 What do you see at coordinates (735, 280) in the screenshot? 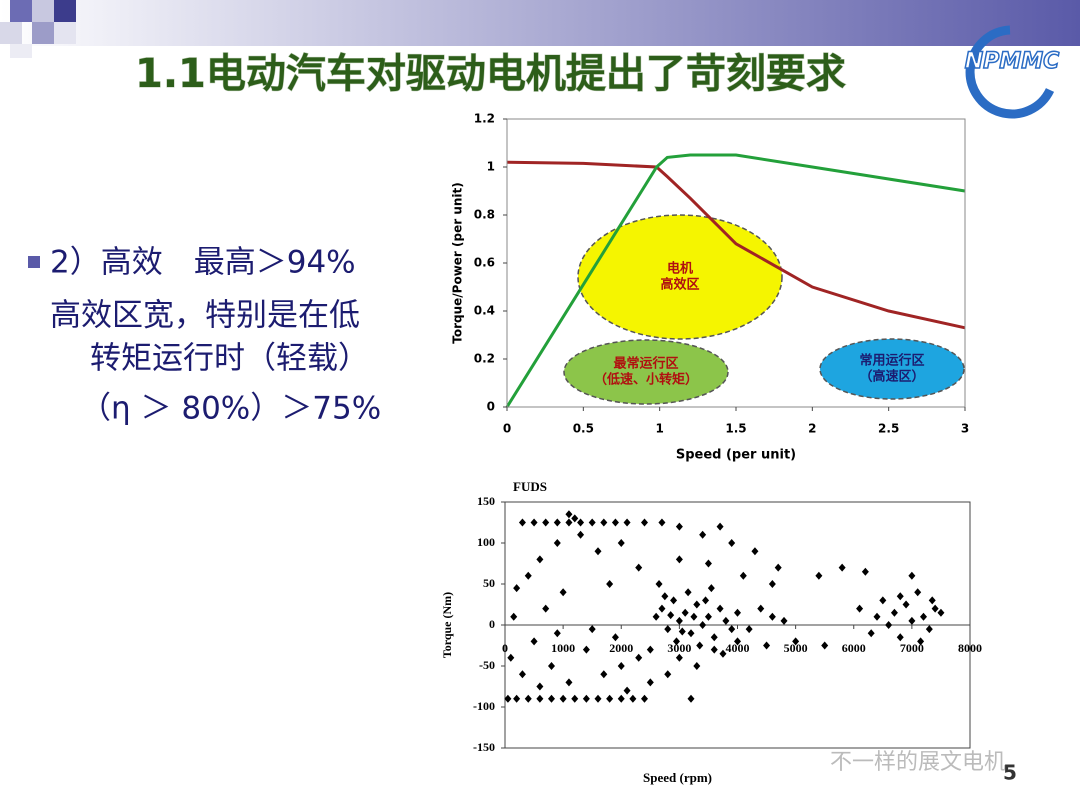
I see `line` at bounding box center [735, 280].